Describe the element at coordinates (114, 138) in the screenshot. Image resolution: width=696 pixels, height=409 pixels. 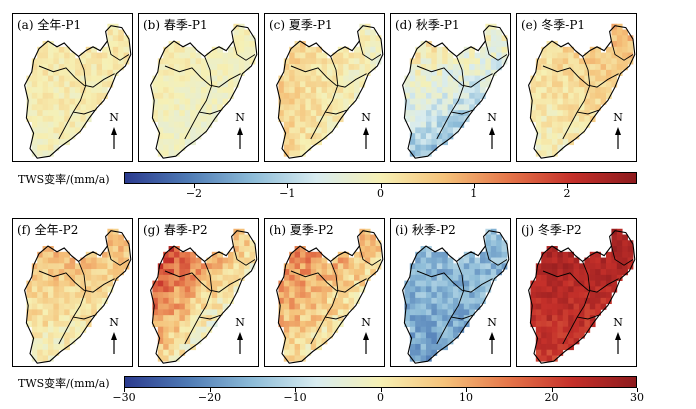
I see `arrow-shape` at that location.